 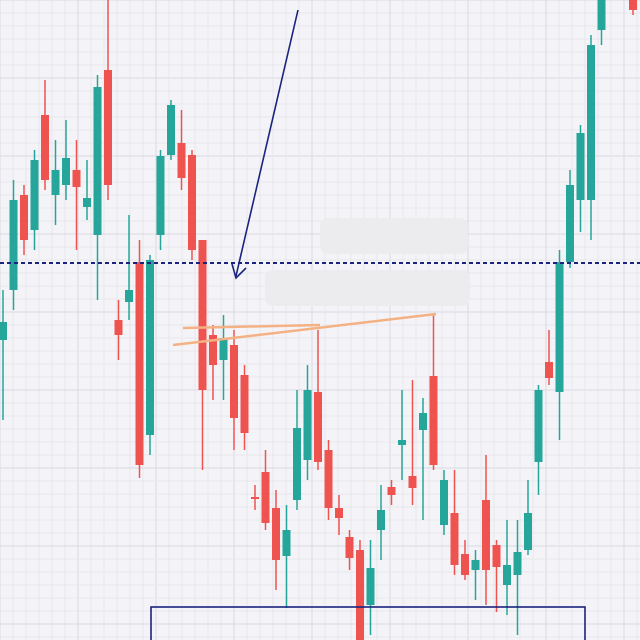 What do you see at coordinates (239, 271) in the screenshot?
I see `arrow-head` at bounding box center [239, 271].